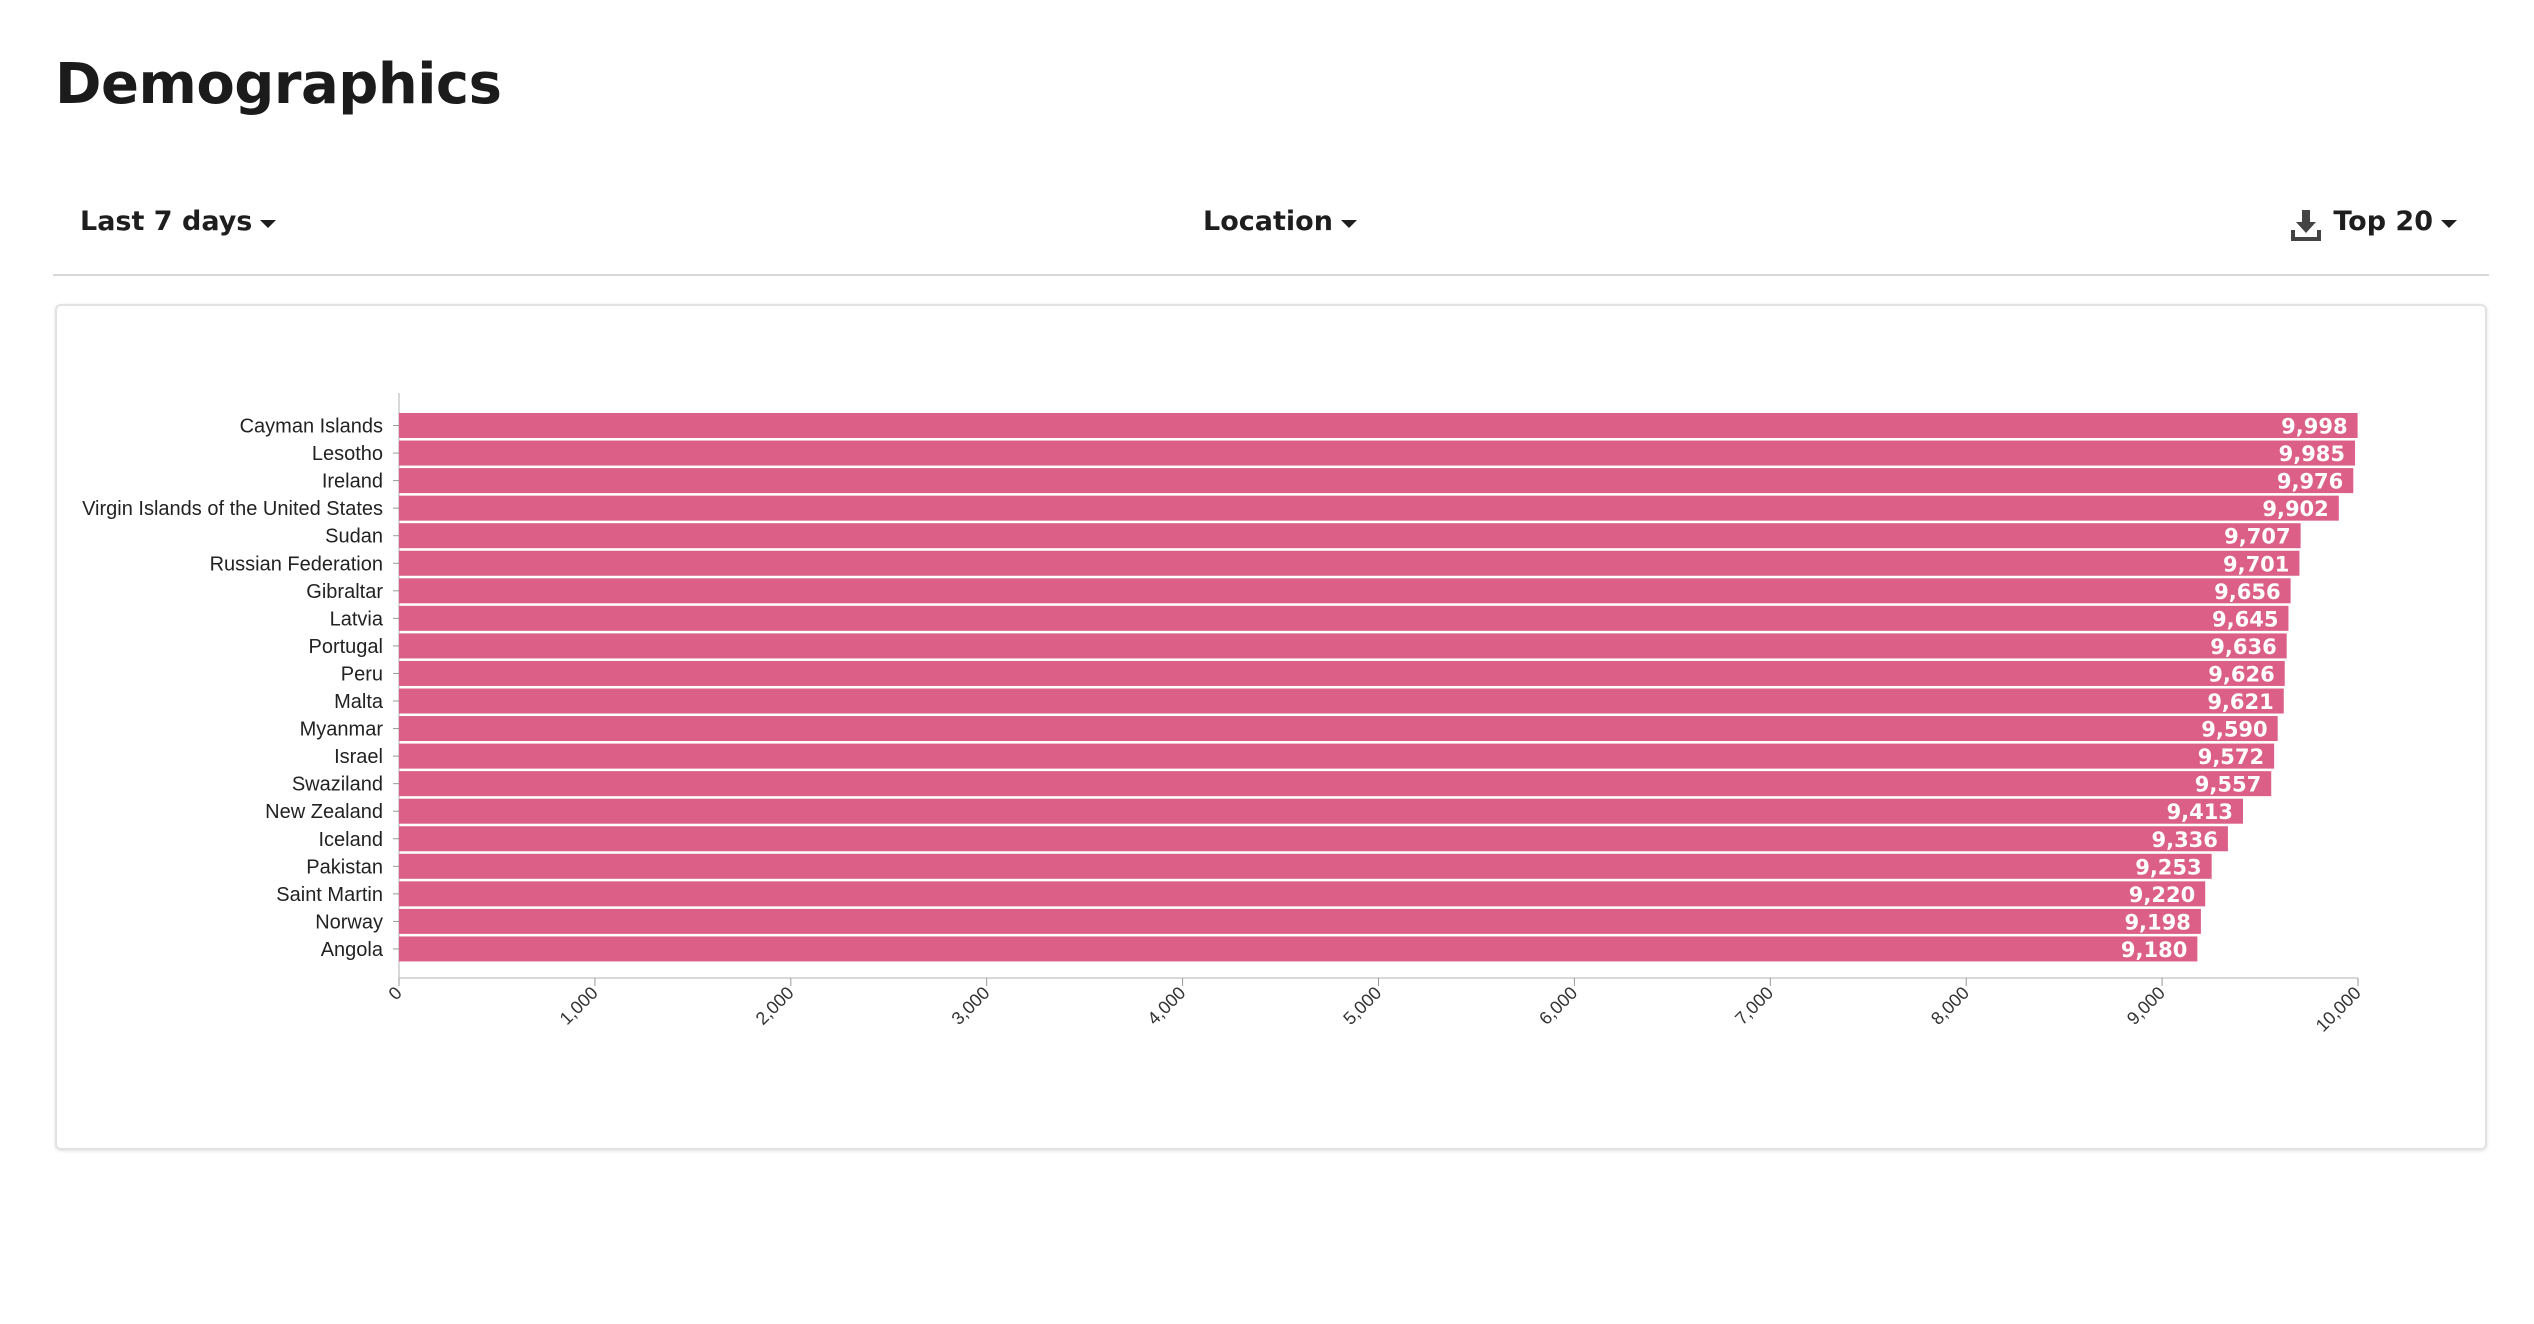  Describe the element at coordinates (344, 592) in the screenshot. I see `category-label: Gibraltar` at that location.